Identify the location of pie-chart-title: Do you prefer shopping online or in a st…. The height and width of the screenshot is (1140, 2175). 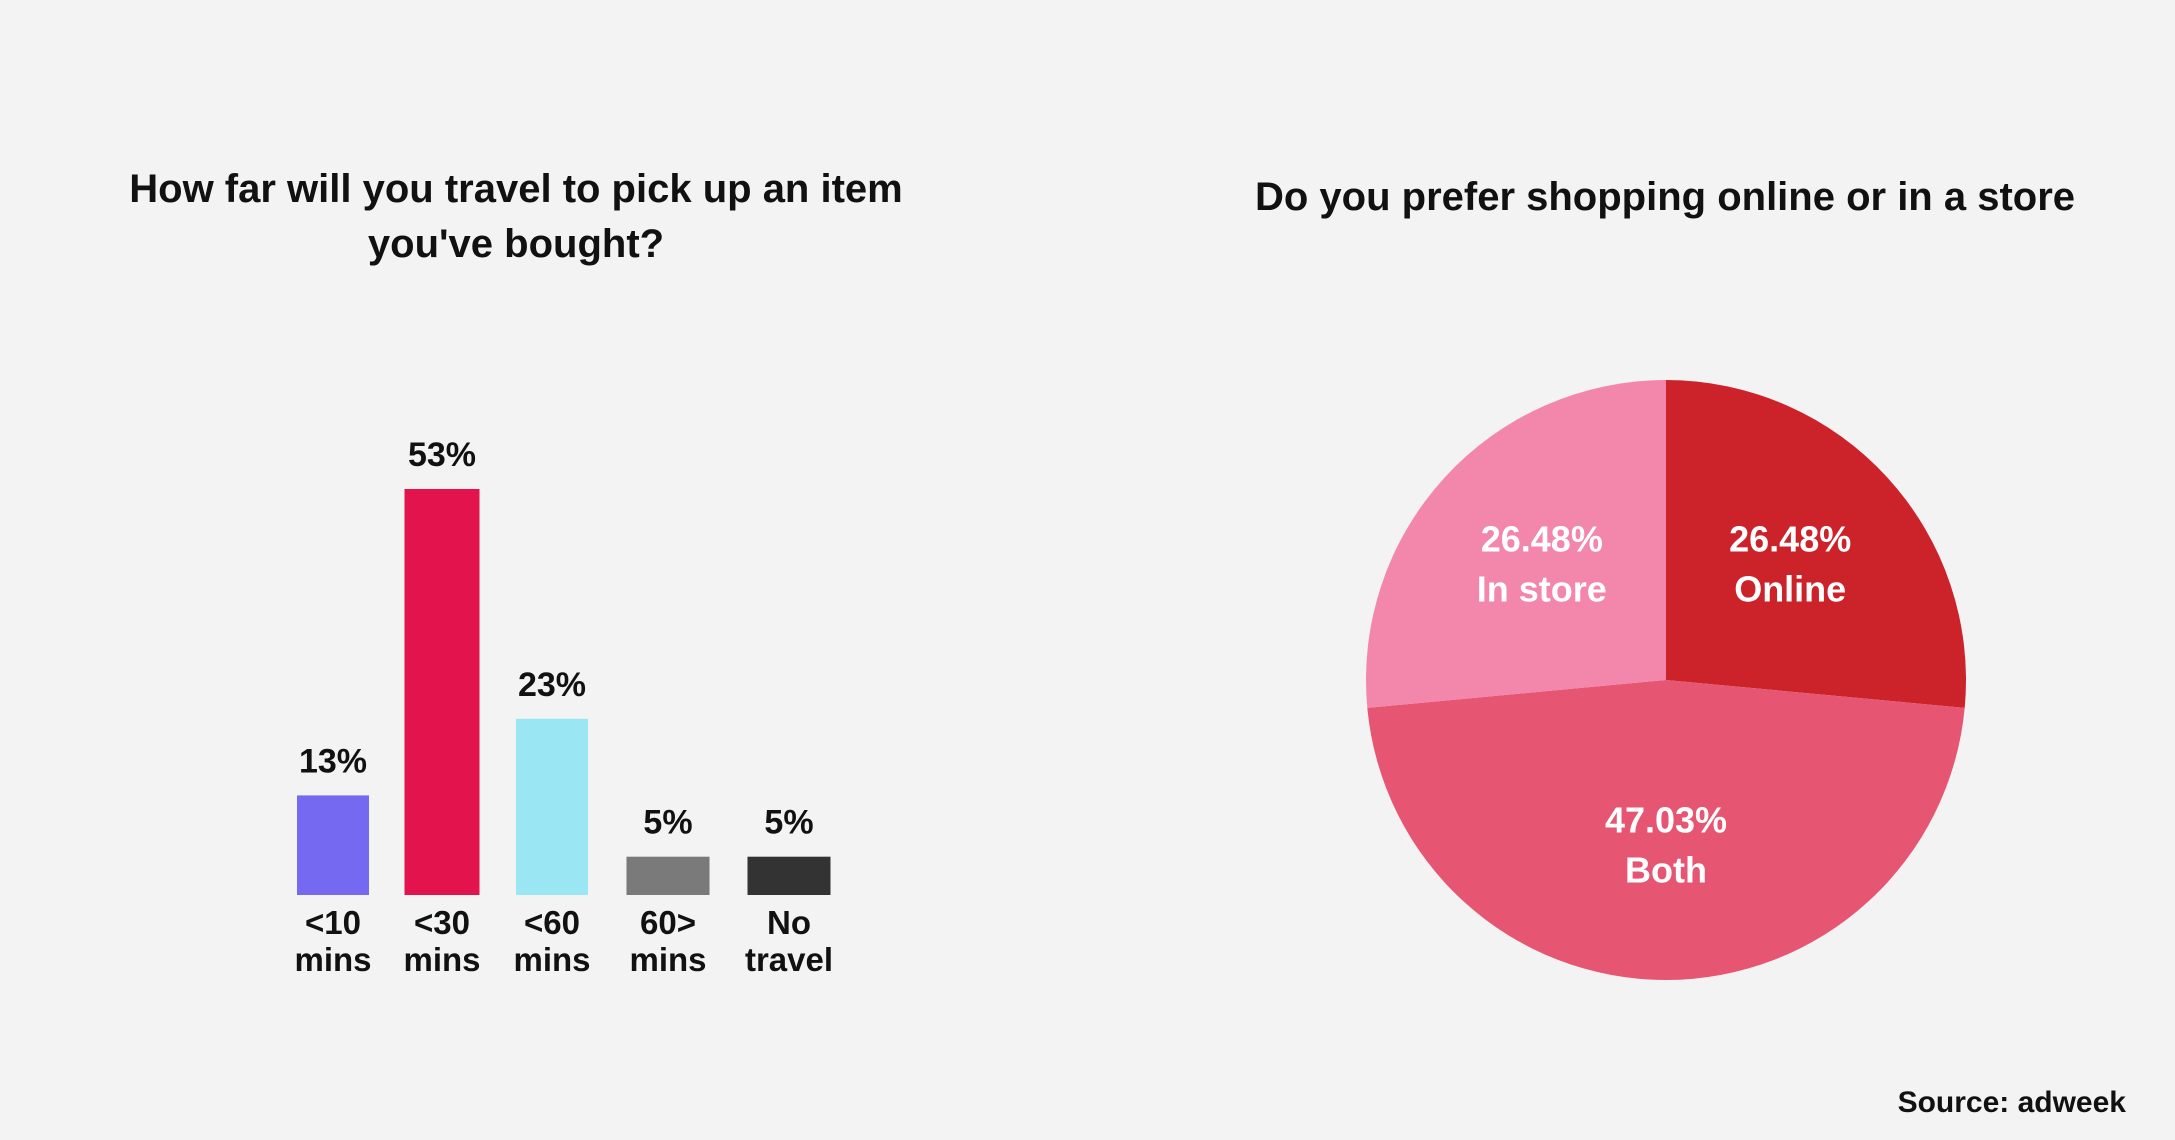
(1665, 197).